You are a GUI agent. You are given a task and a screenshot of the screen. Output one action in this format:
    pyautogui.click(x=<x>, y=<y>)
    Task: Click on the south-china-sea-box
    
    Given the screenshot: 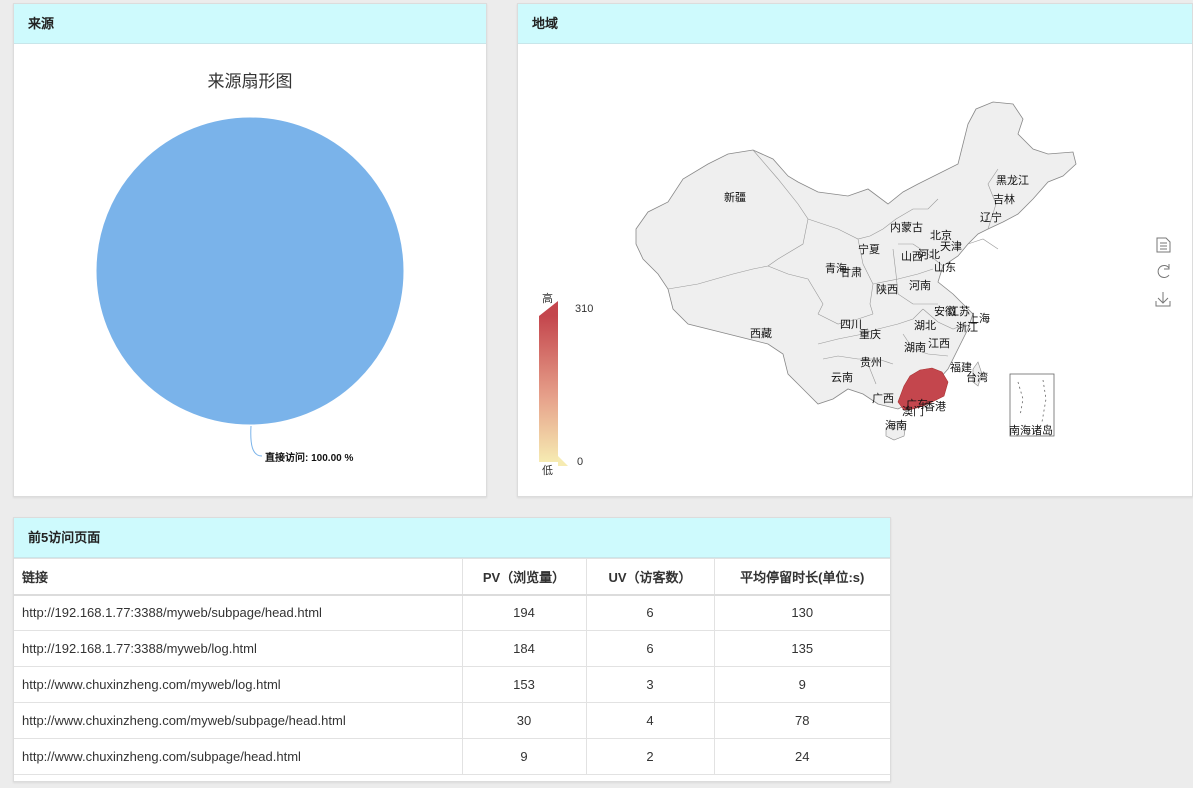 What is the action you would take?
    pyautogui.click(x=1032, y=405)
    